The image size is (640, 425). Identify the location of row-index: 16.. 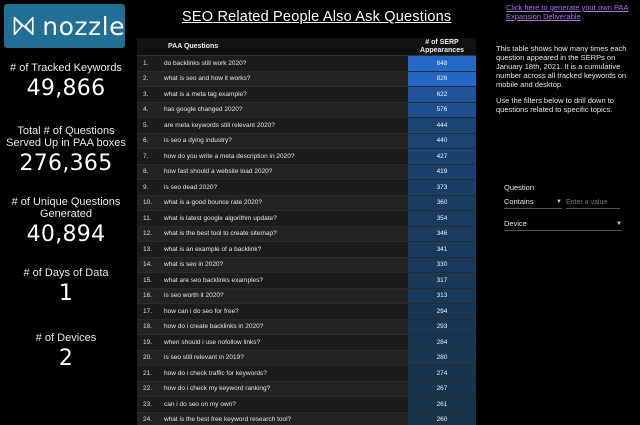
(148, 296).